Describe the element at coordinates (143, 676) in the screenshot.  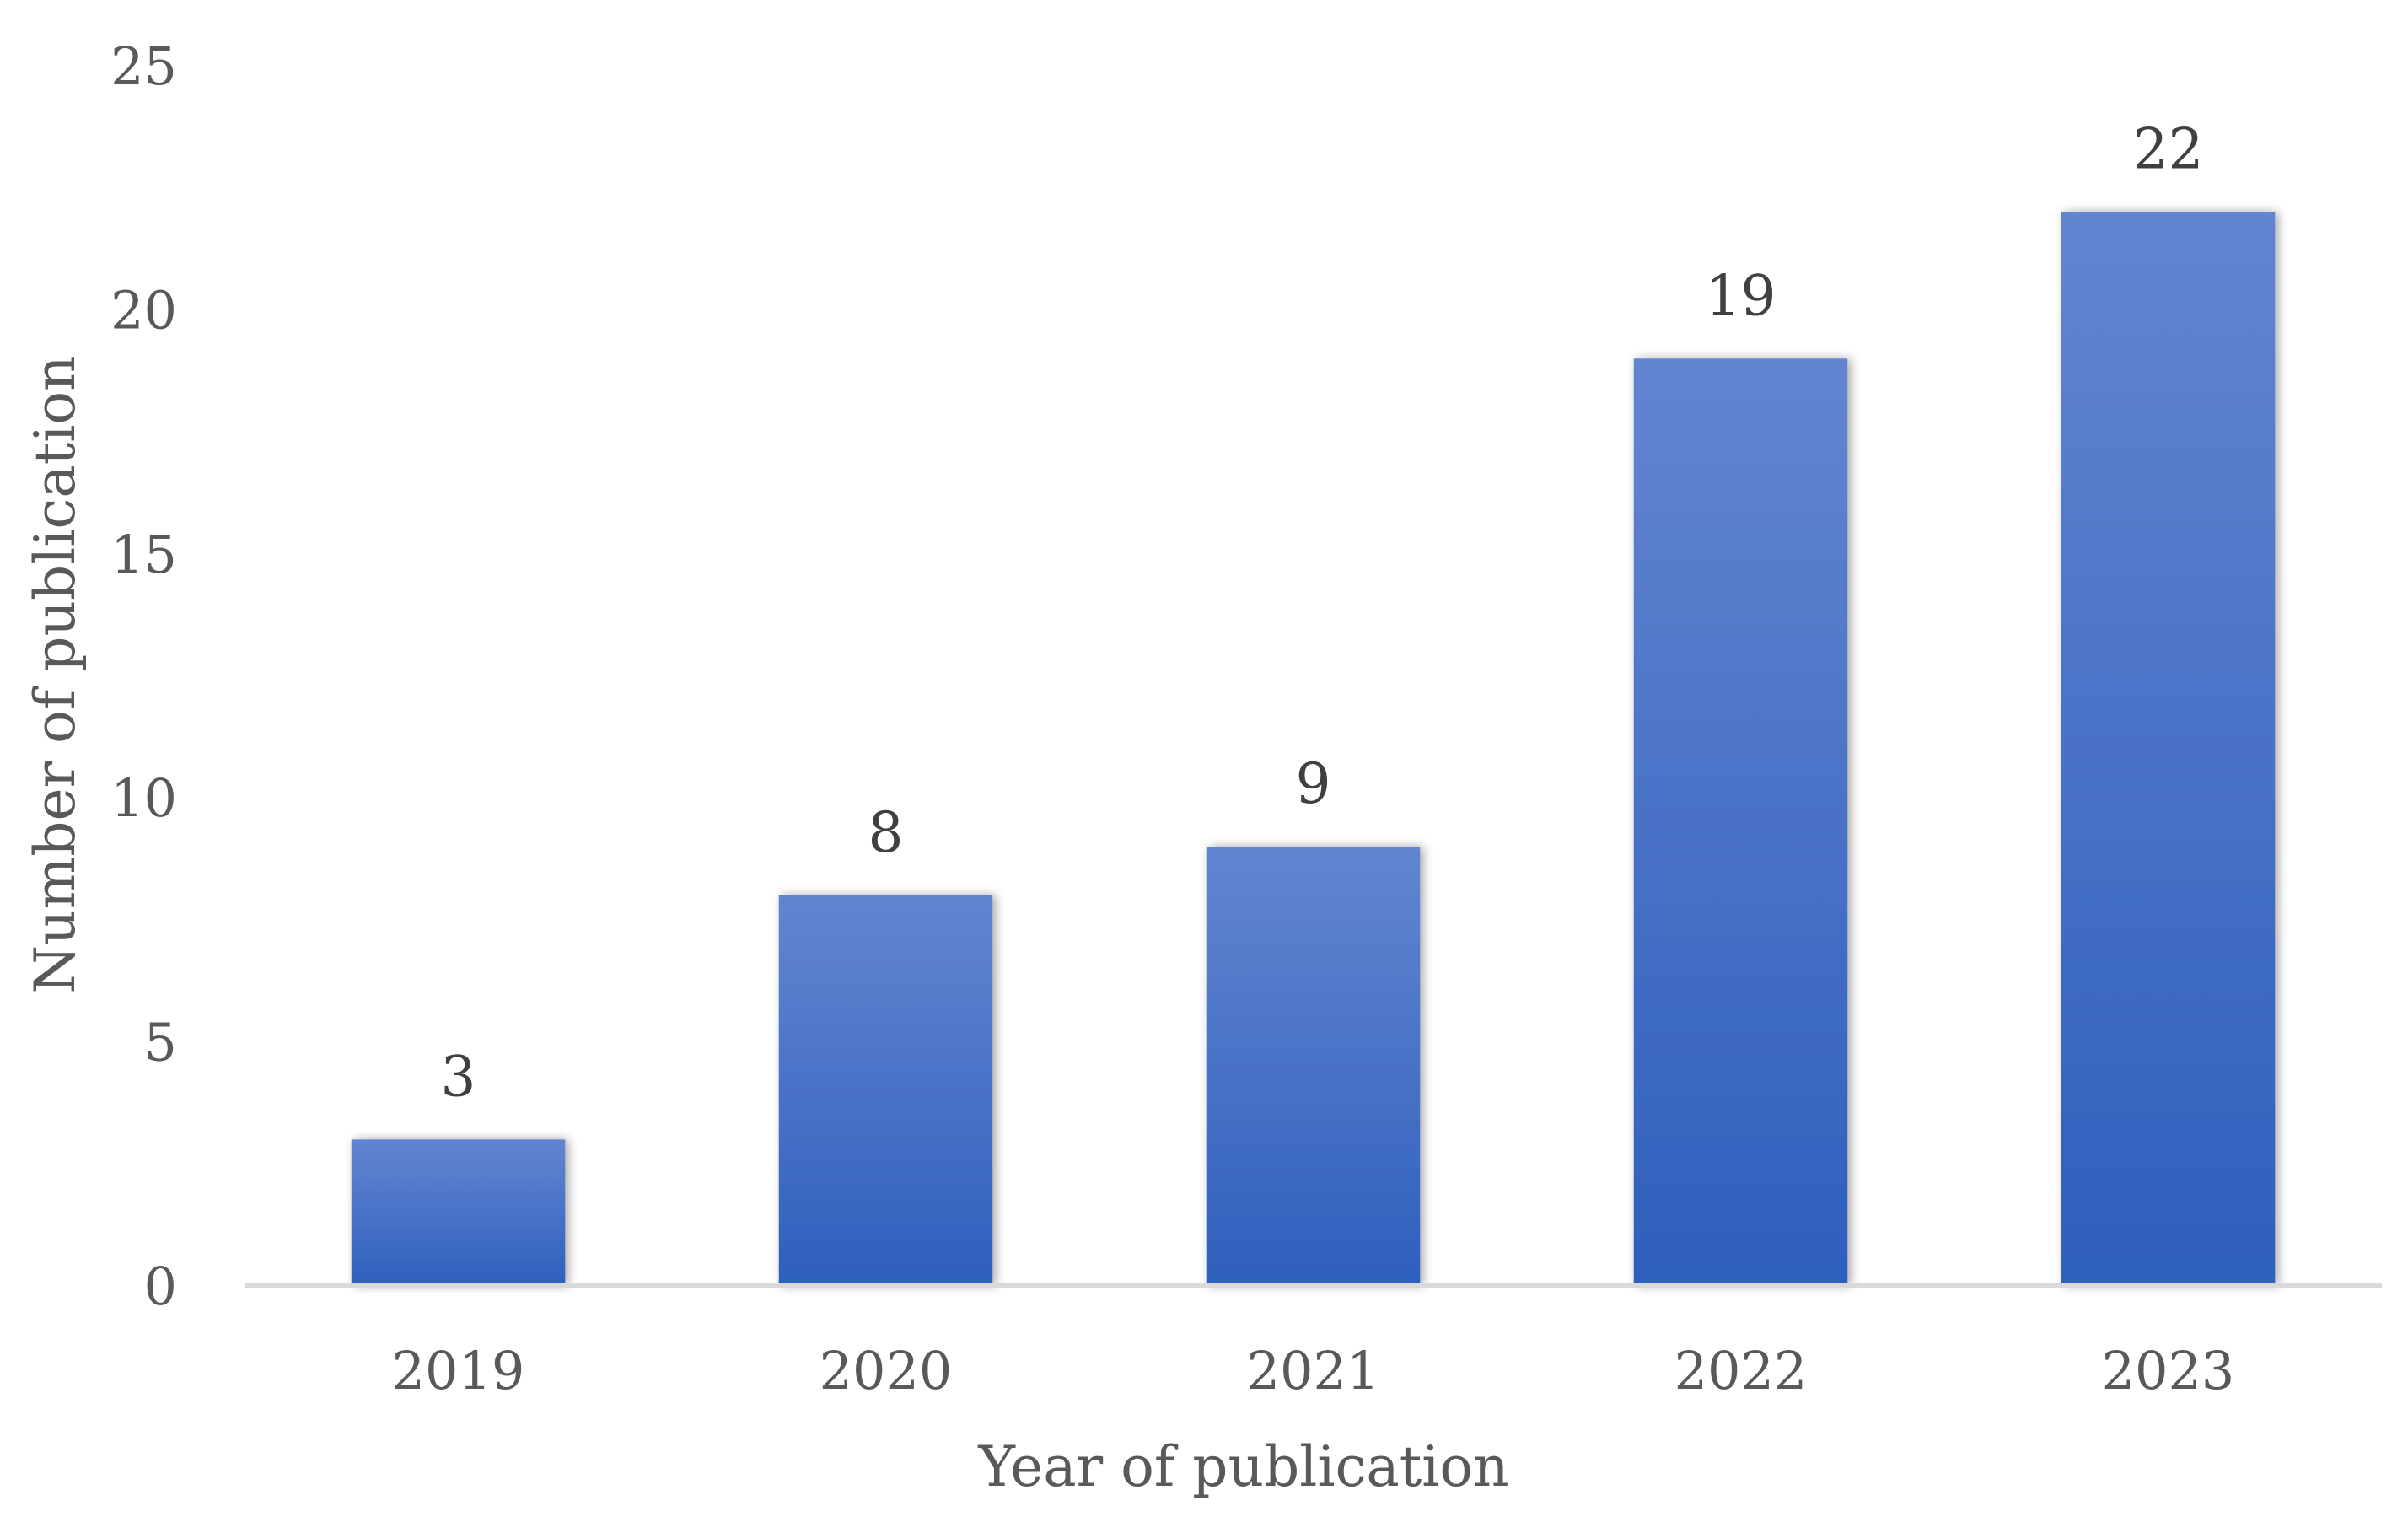
I see `y-axis-tick-labels: 0 5 10 15 20 25` at that location.